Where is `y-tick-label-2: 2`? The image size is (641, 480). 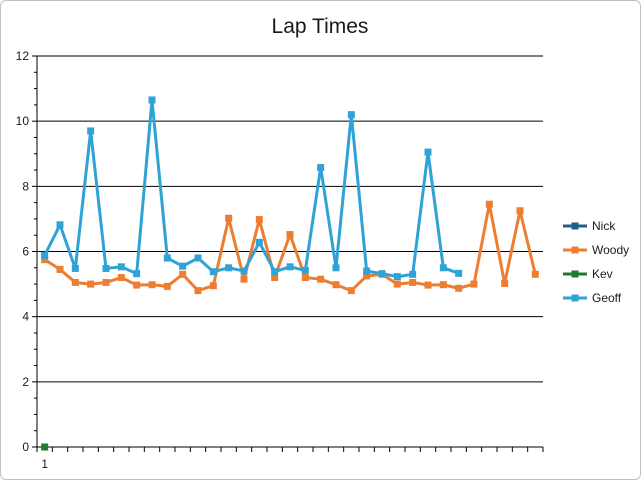
y-tick-label-2: 2 is located at coordinates (25, 382).